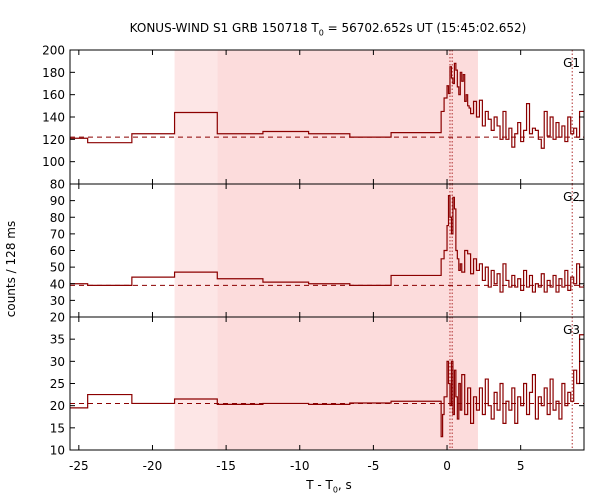 The width and height of the screenshot is (600, 504). I want to click on x-tick-label-0: 0, so click(447, 466).